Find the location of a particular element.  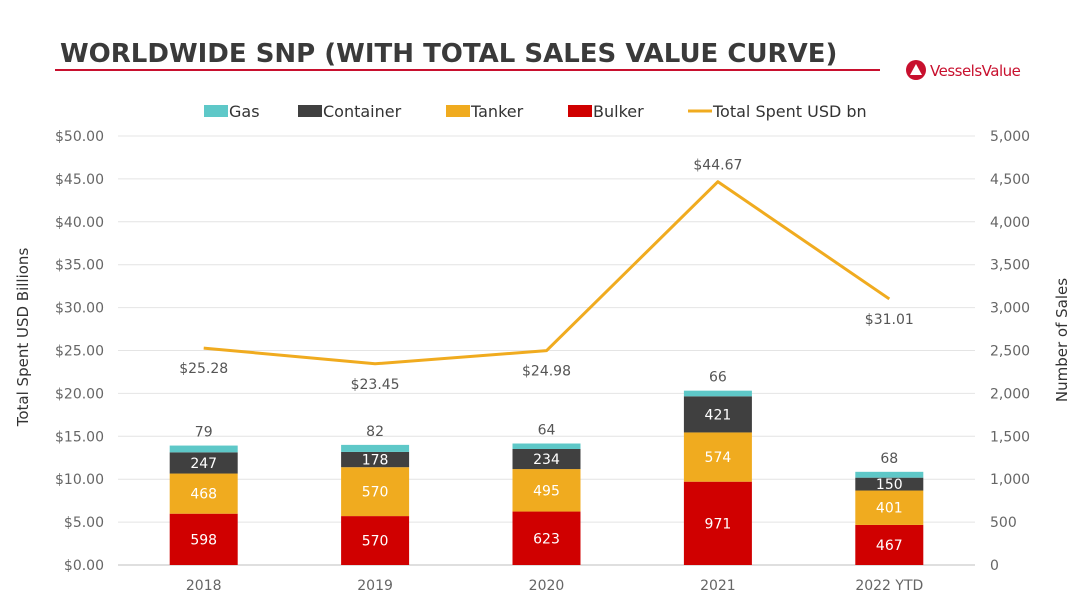

x-tick-label: 2021 is located at coordinates (718, 586).